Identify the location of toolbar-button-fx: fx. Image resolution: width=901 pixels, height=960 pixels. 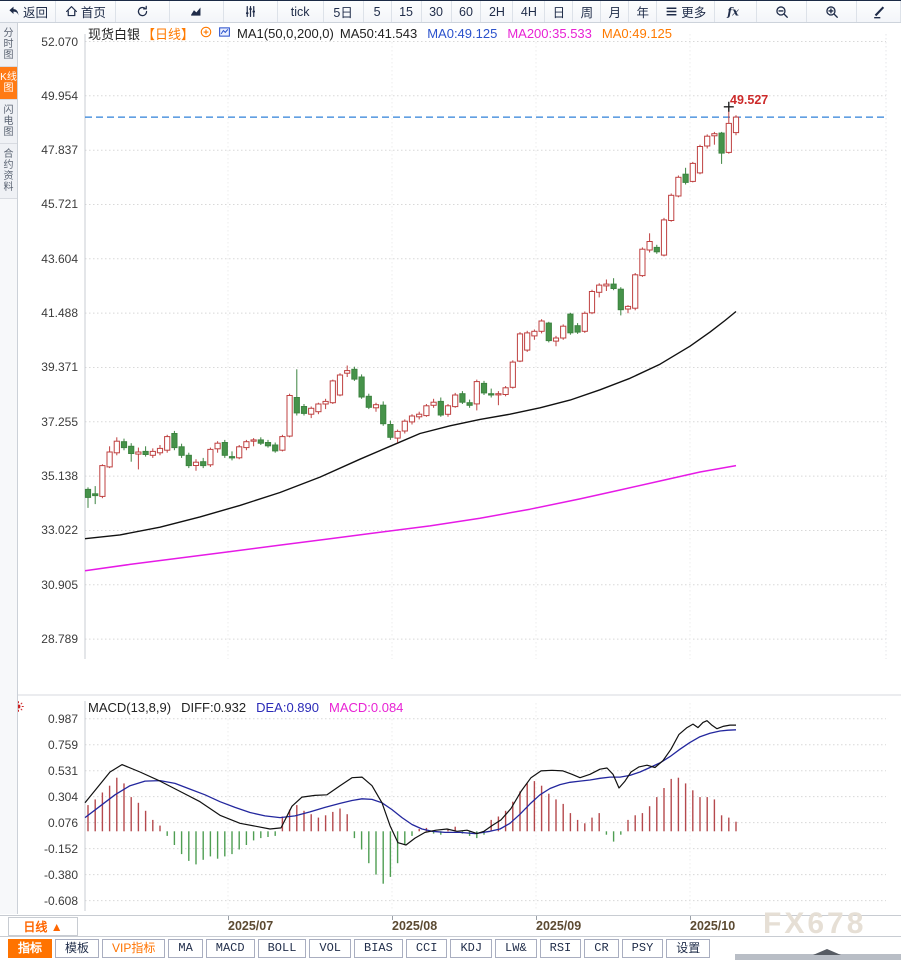
(736, 11).